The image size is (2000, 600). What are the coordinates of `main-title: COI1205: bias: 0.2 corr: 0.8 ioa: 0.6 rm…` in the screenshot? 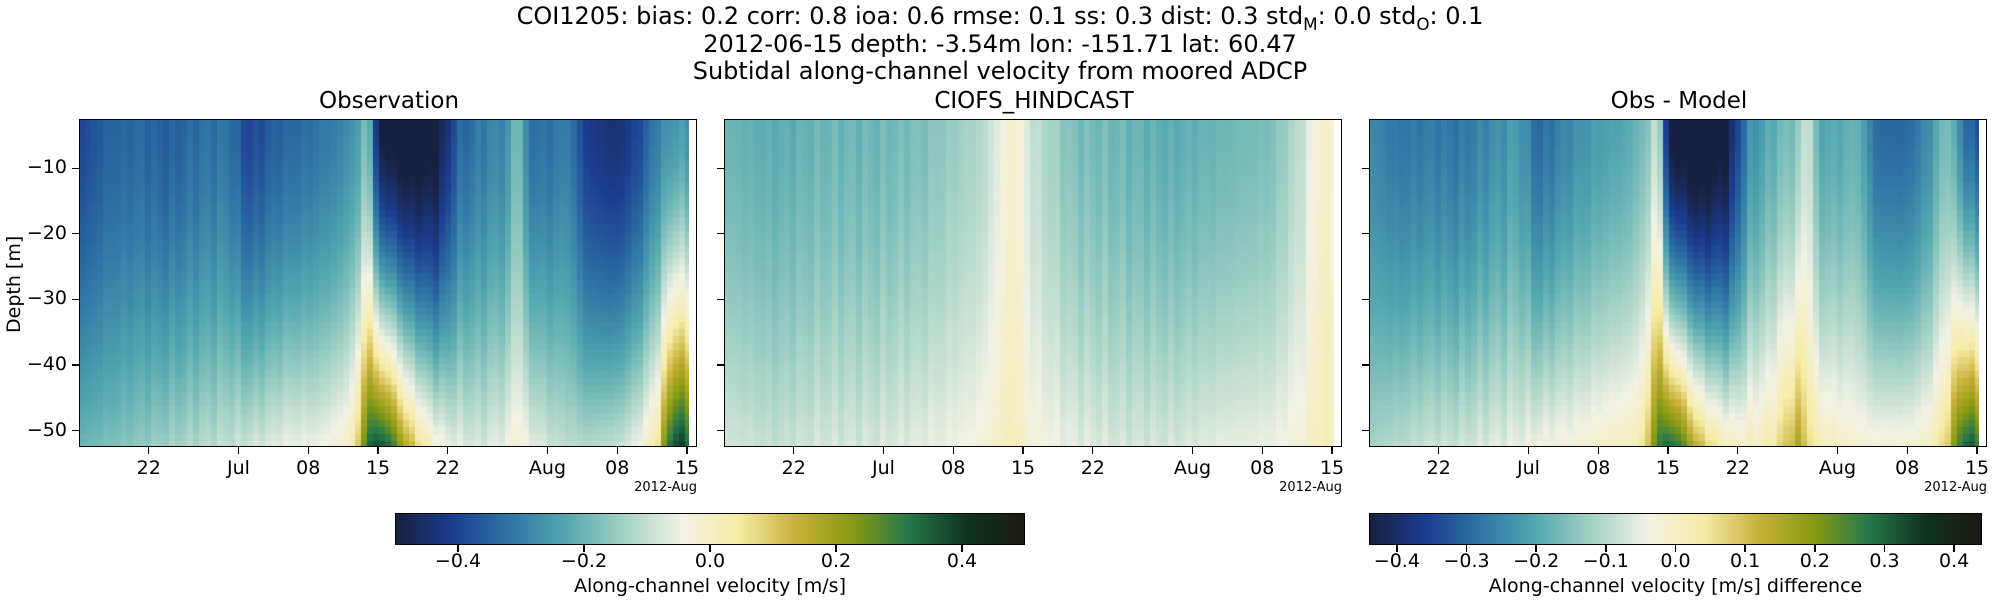 It's located at (1000, 20).